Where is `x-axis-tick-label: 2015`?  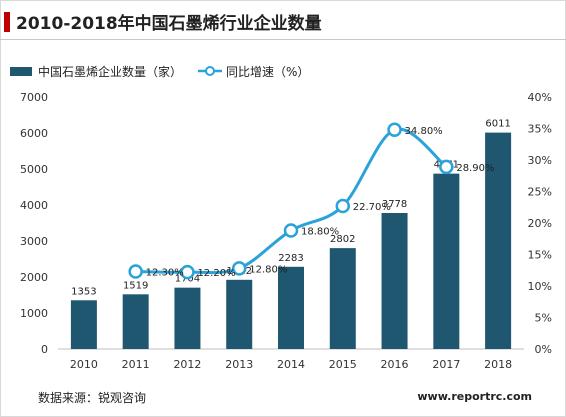
x-axis-tick-label: 2015 is located at coordinates (343, 364).